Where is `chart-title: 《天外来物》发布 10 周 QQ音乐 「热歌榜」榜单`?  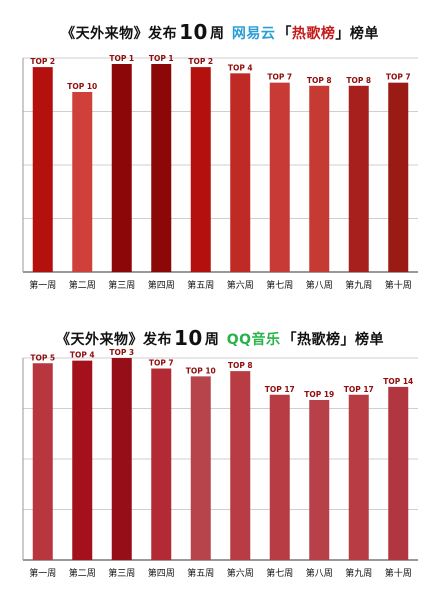
chart-title: 《天外来物》发布 10 周 QQ音乐 「热歌榜」榜单 is located at coordinates (220, 338).